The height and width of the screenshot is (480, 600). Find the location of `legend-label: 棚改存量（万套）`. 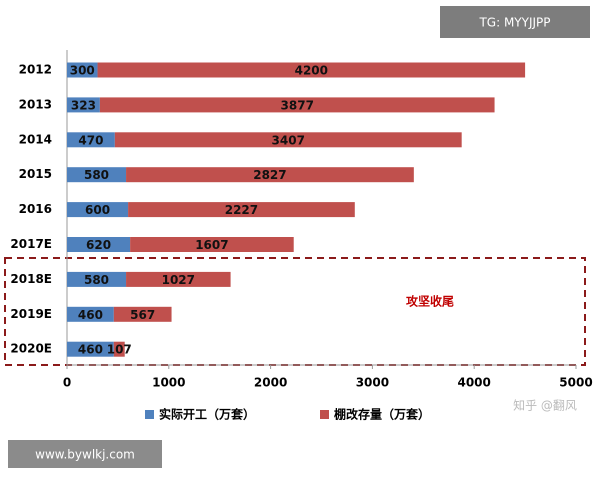

legend-label: 棚改存量（万套） is located at coordinates (382, 414).